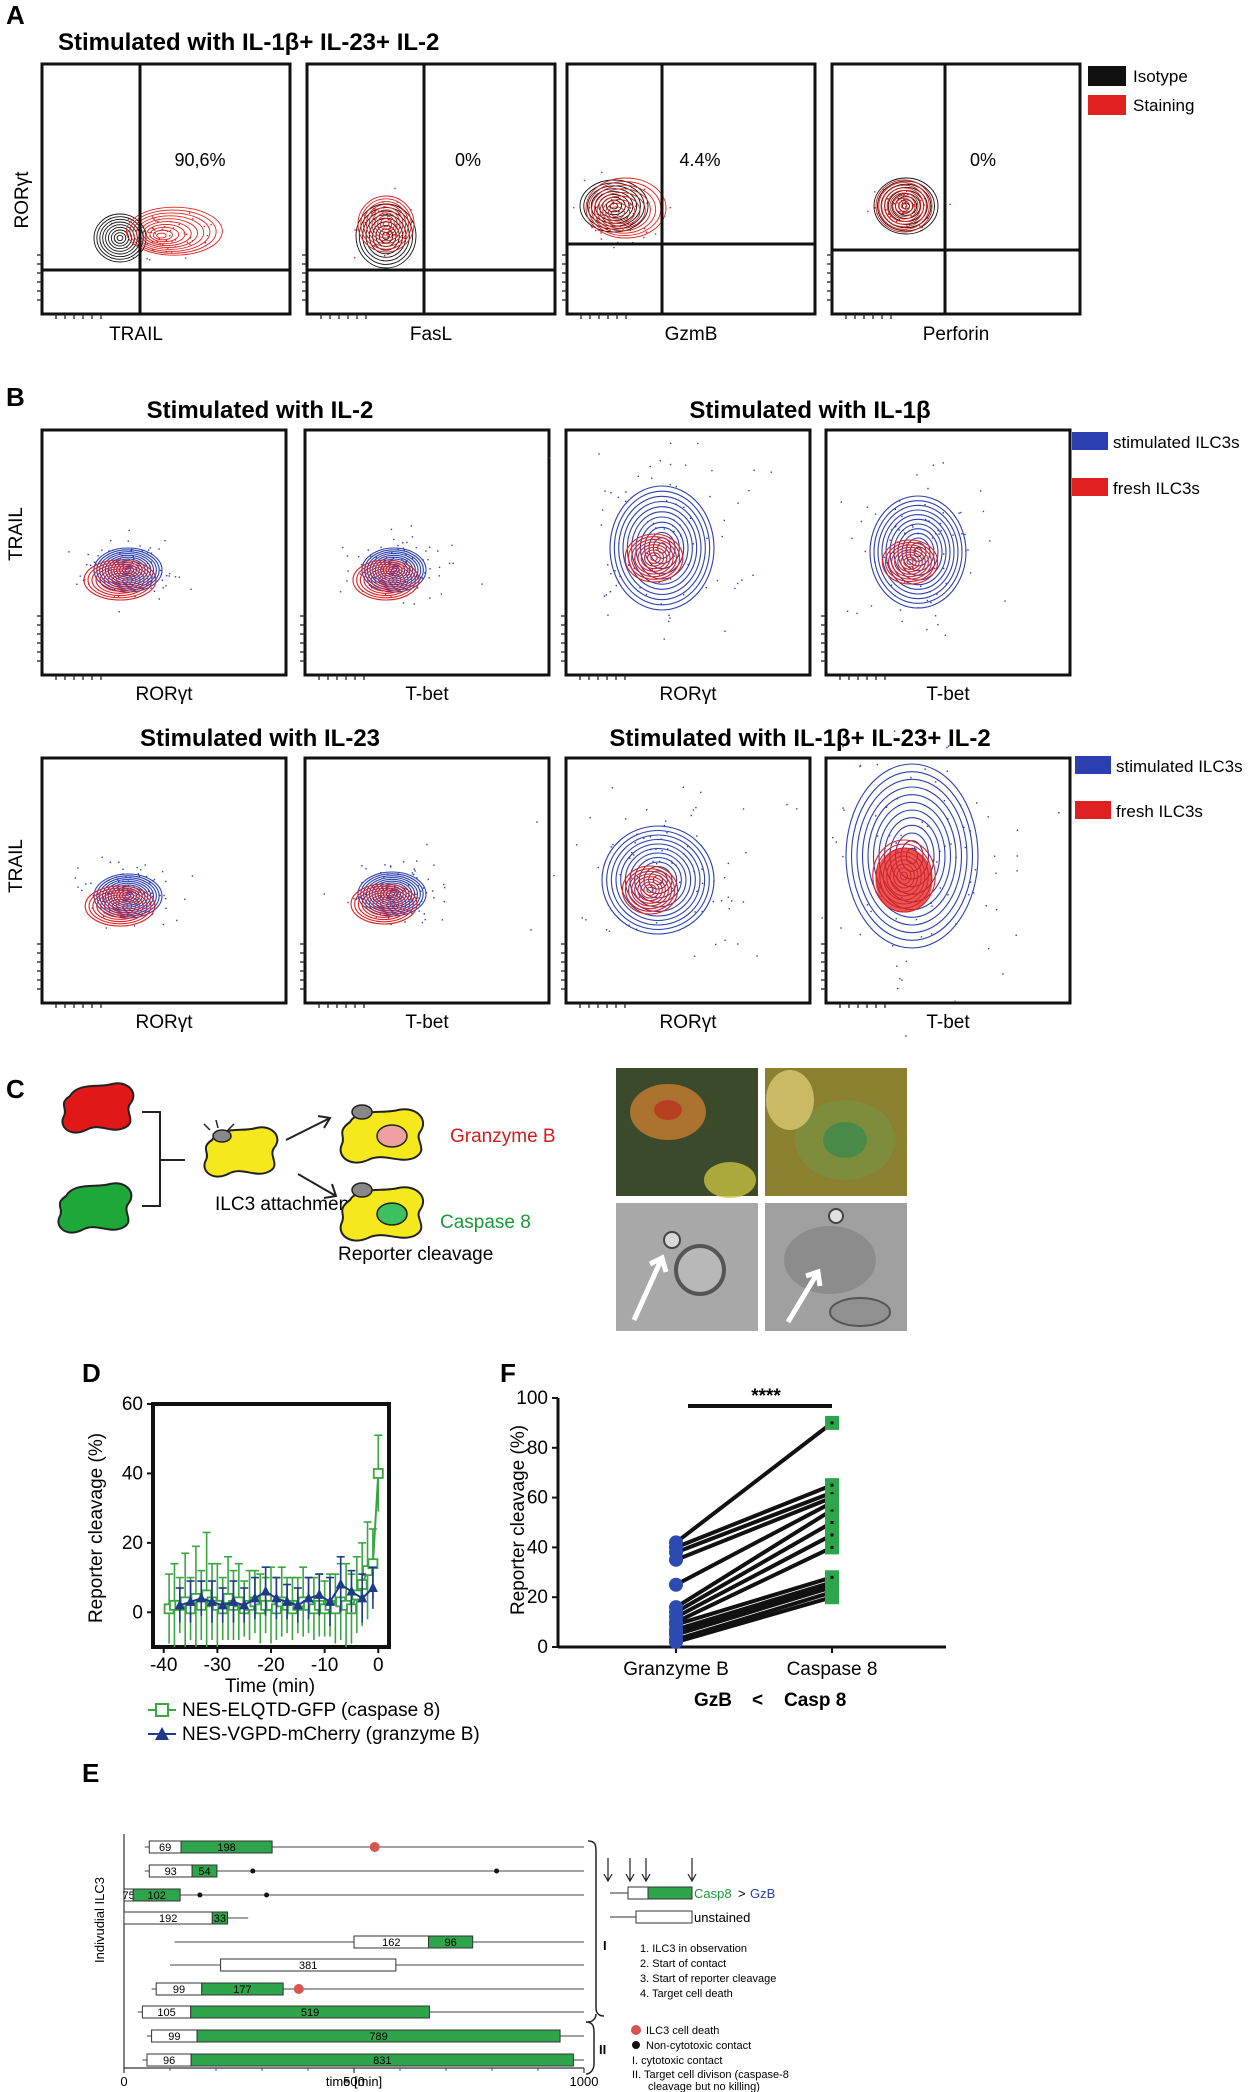  Describe the element at coordinates (242, 1989) in the screenshot. I see `e-row-6-cleavage` at that location.